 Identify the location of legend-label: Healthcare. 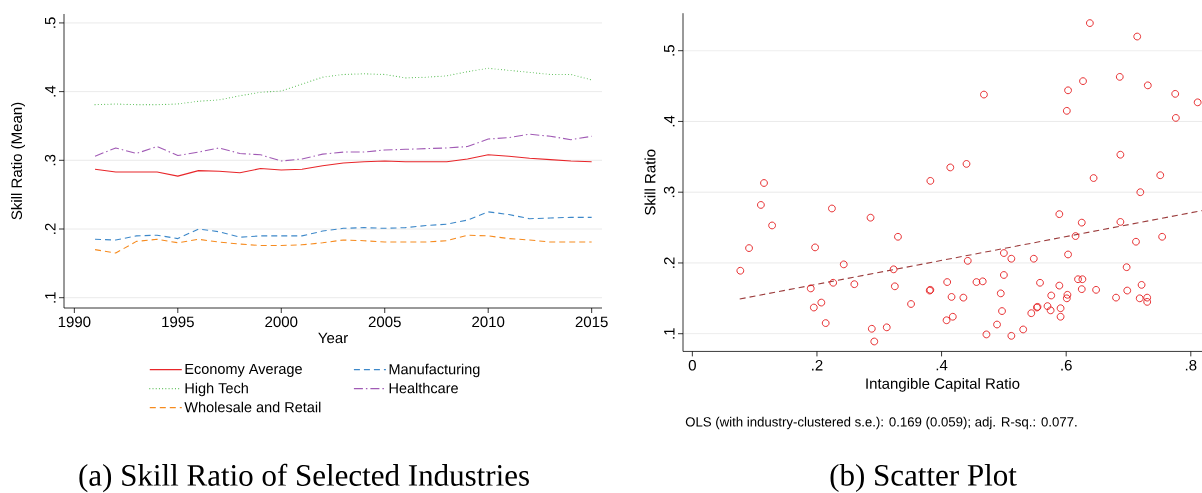
(423, 388).